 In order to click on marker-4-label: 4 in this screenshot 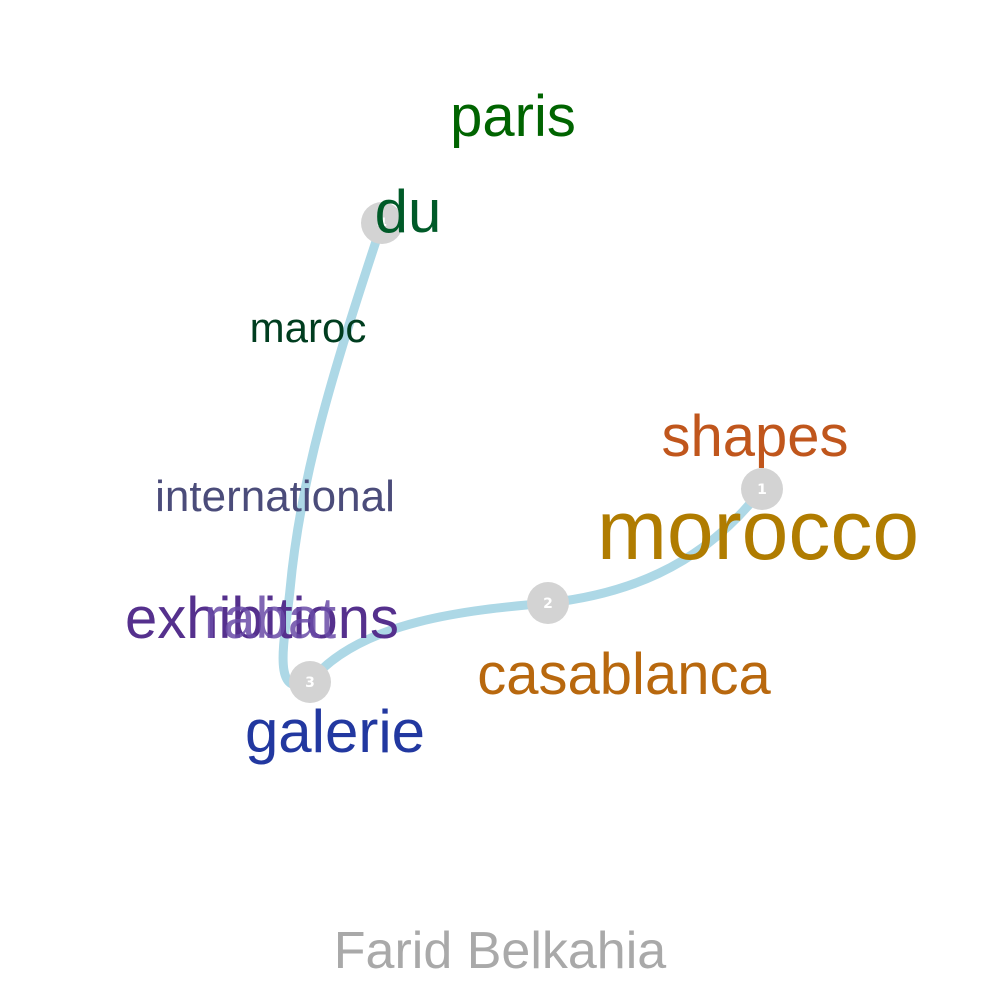, I will do `click(382, 224)`.